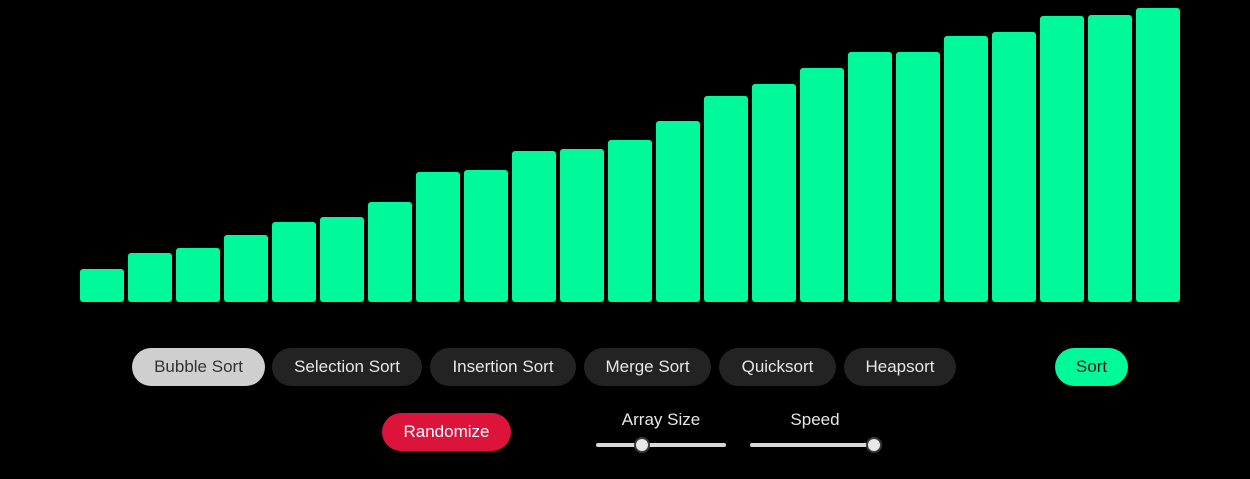 The image size is (1250, 479). What do you see at coordinates (446, 432) in the screenshot?
I see `randomize-button: Randomize` at bounding box center [446, 432].